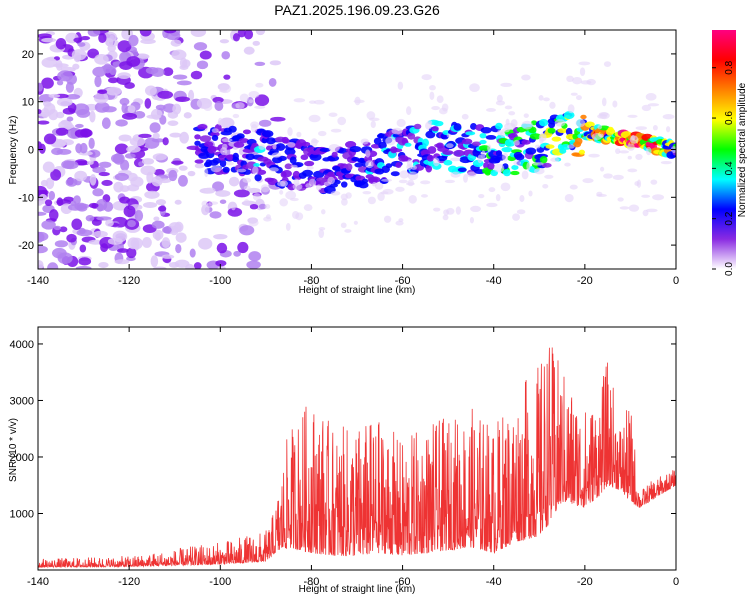 This screenshot has width=750, height=600. I want to click on spectrogram-y-axis-label: Frequency (Hz), so click(13, 150).